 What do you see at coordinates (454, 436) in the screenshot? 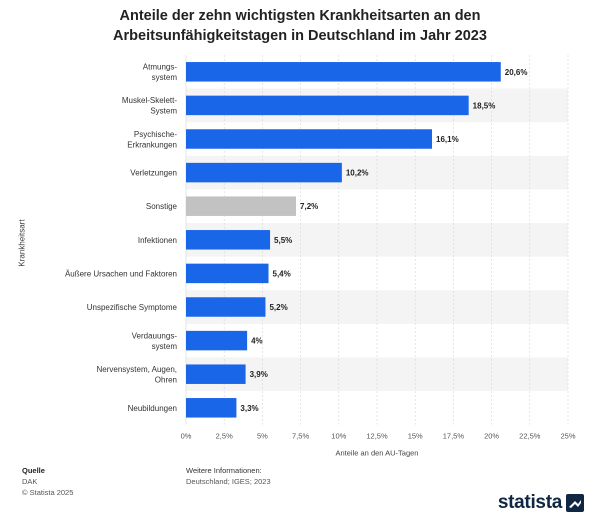
I see `x-tick-label: 17,5%` at bounding box center [454, 436].